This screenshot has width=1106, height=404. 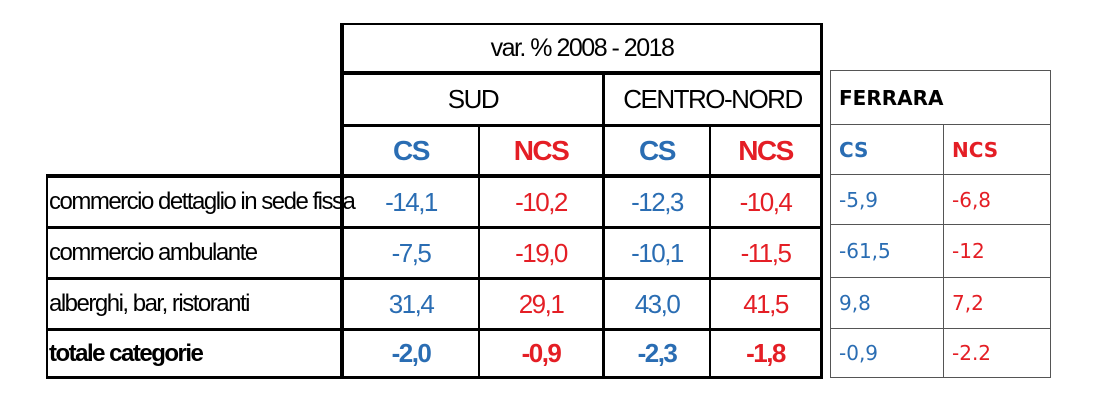 I want to click on value-cn-ncs: -10,4, so click(x=766, y=201).